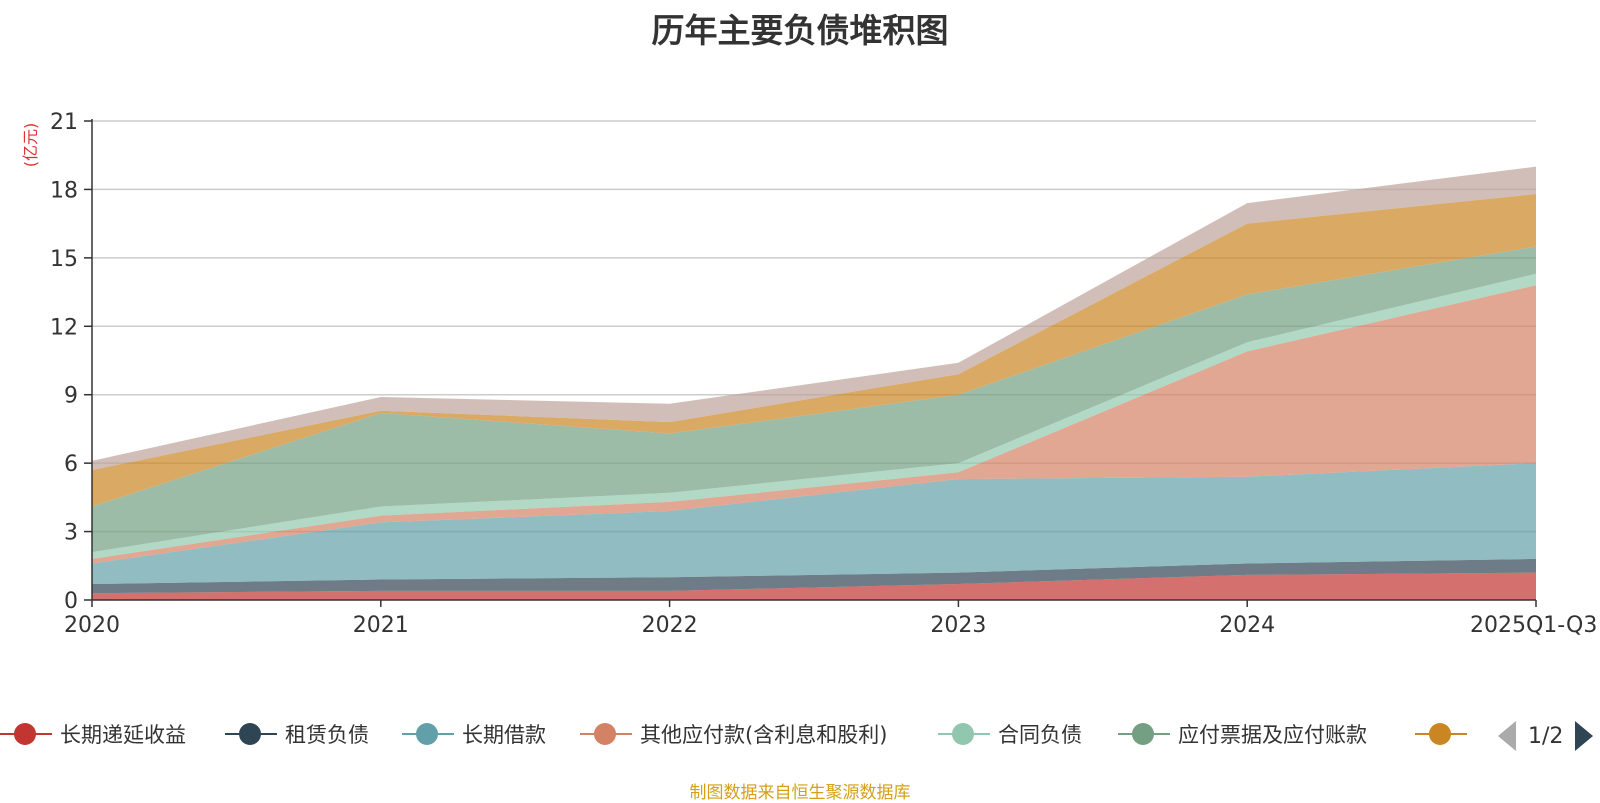  What do you see at coordinates (71, 396) in the screenshot?
I see `y-tick-label: 9` at bounding box center [71, 396].